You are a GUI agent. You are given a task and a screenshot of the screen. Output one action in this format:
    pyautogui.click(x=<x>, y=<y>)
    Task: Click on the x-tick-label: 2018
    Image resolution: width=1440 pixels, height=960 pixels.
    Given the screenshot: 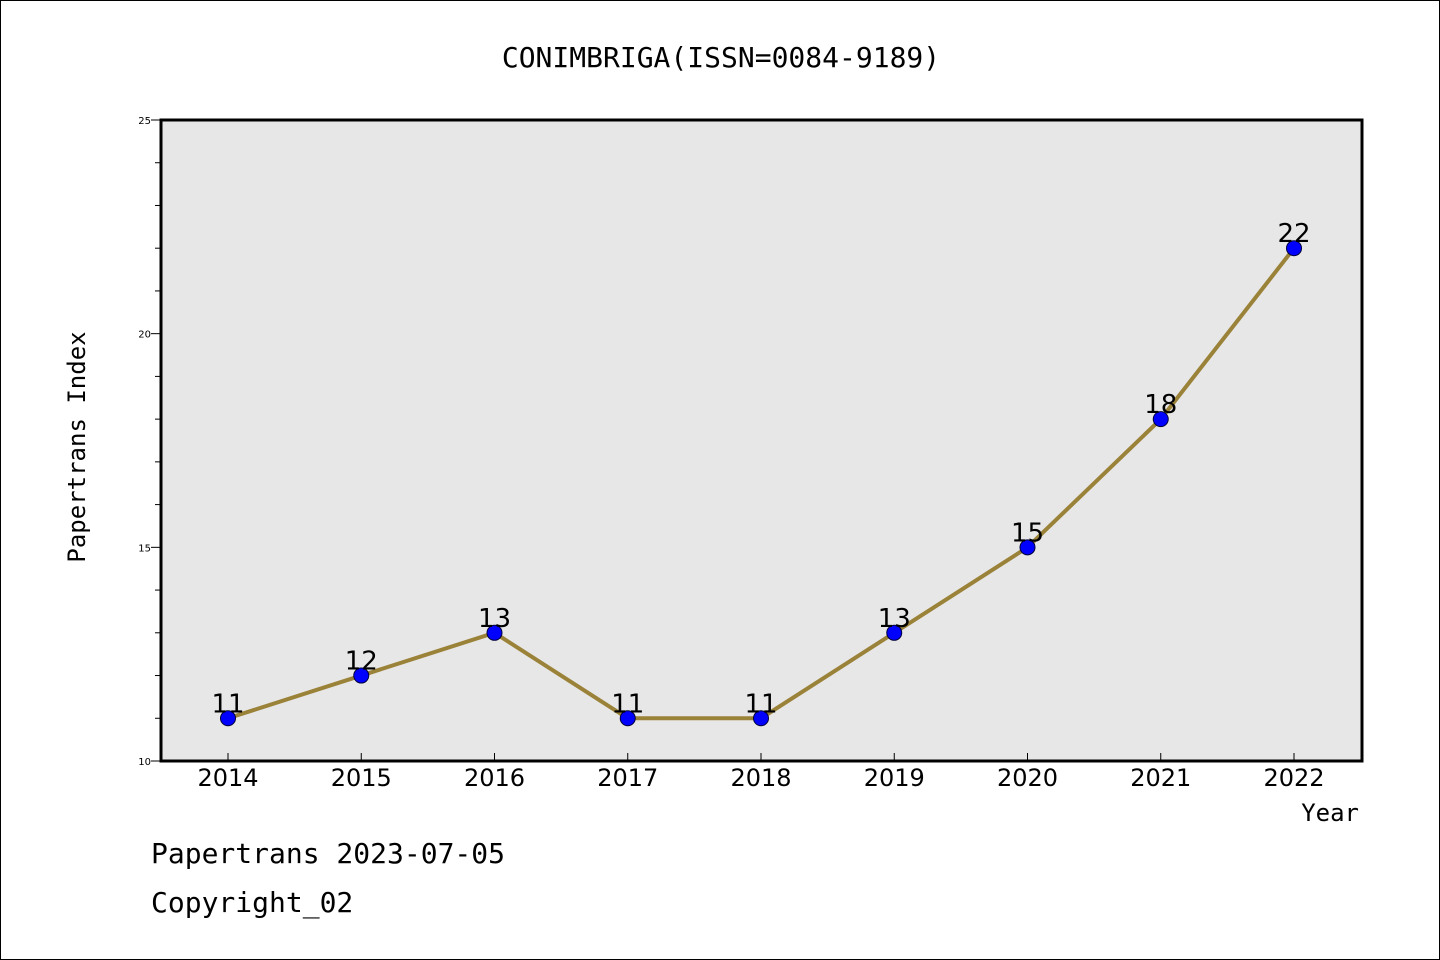 What is the action you would take?
    pyautogui.click(x=760, y=778)
    